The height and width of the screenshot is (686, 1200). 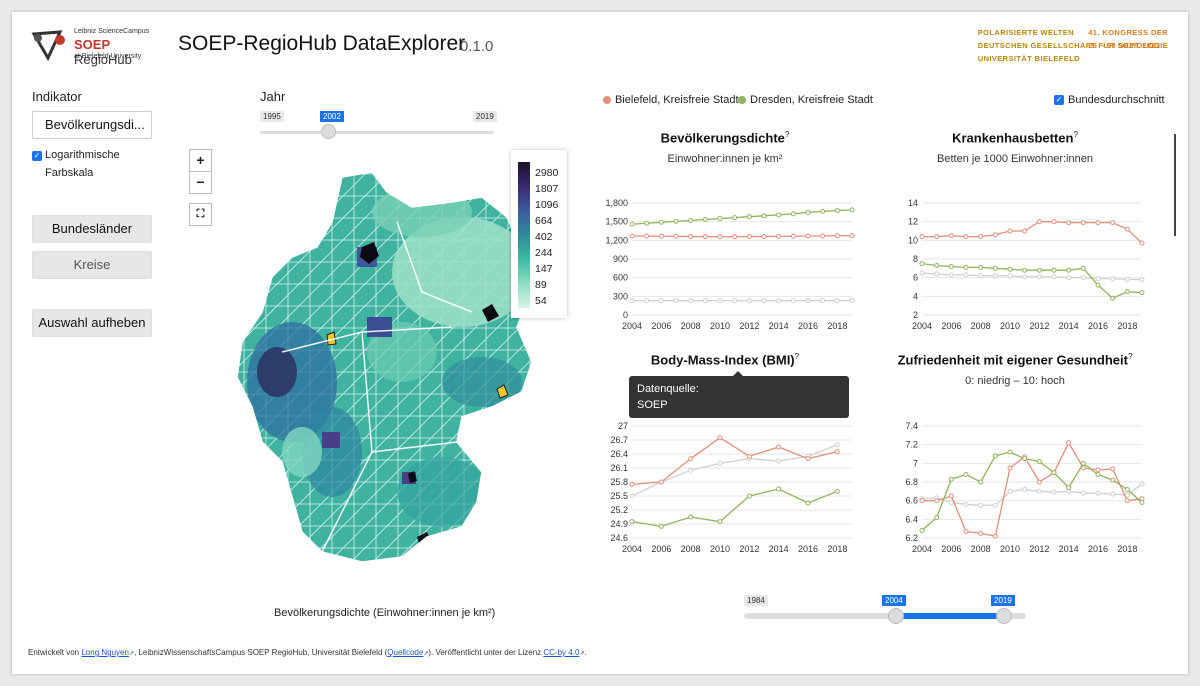 I want to click on fullscreen-button: ⛶, so click(x=200, y=214).